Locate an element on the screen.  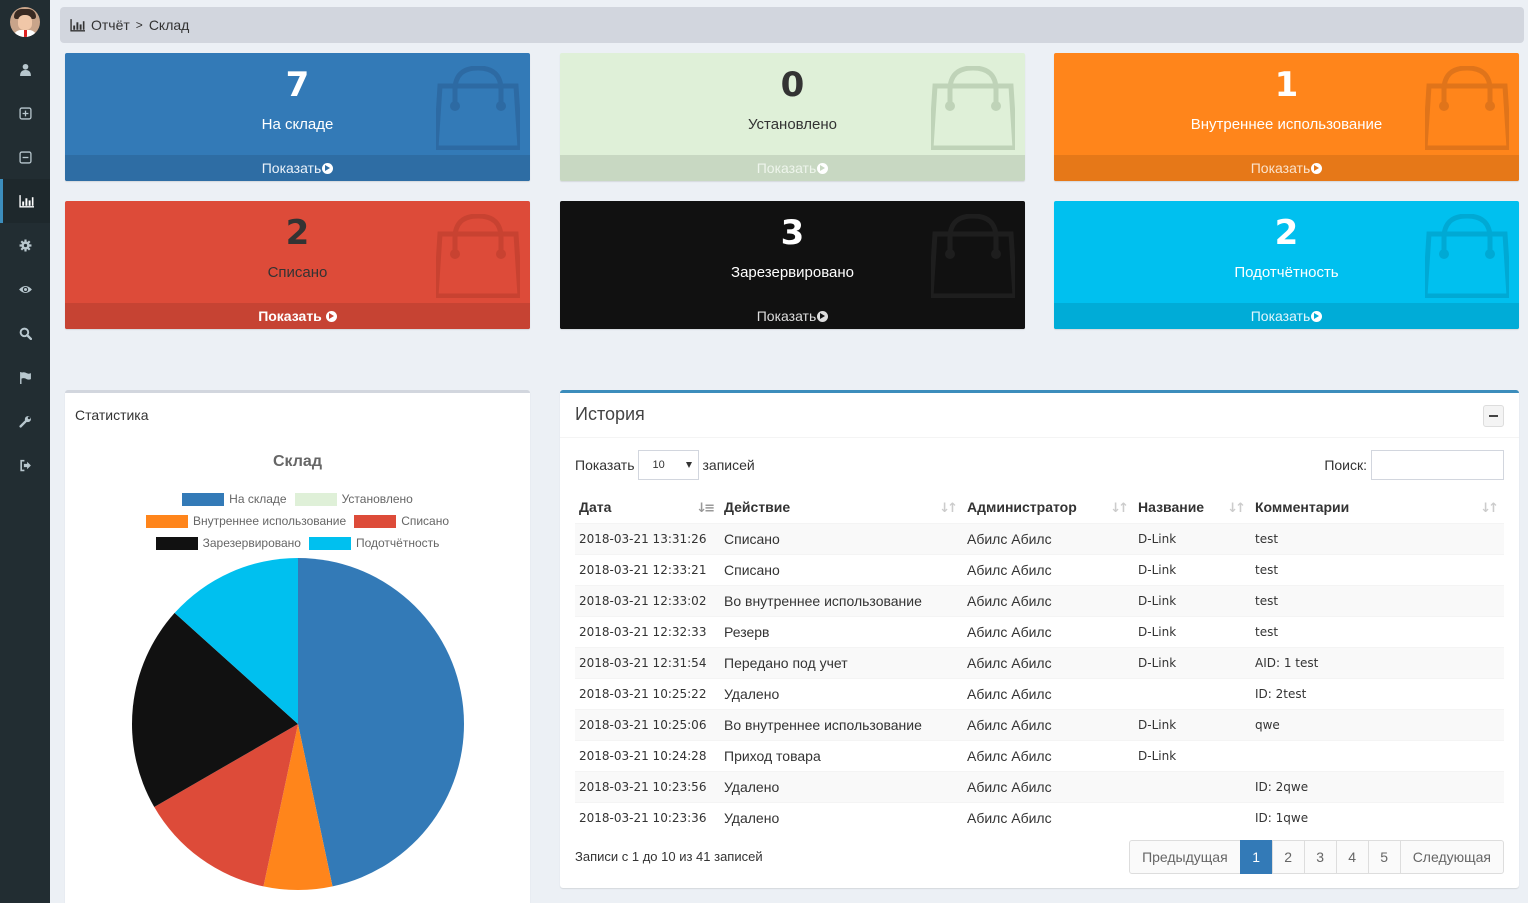
pagination-page-5: 5 is located at coordinates (1384, 857).